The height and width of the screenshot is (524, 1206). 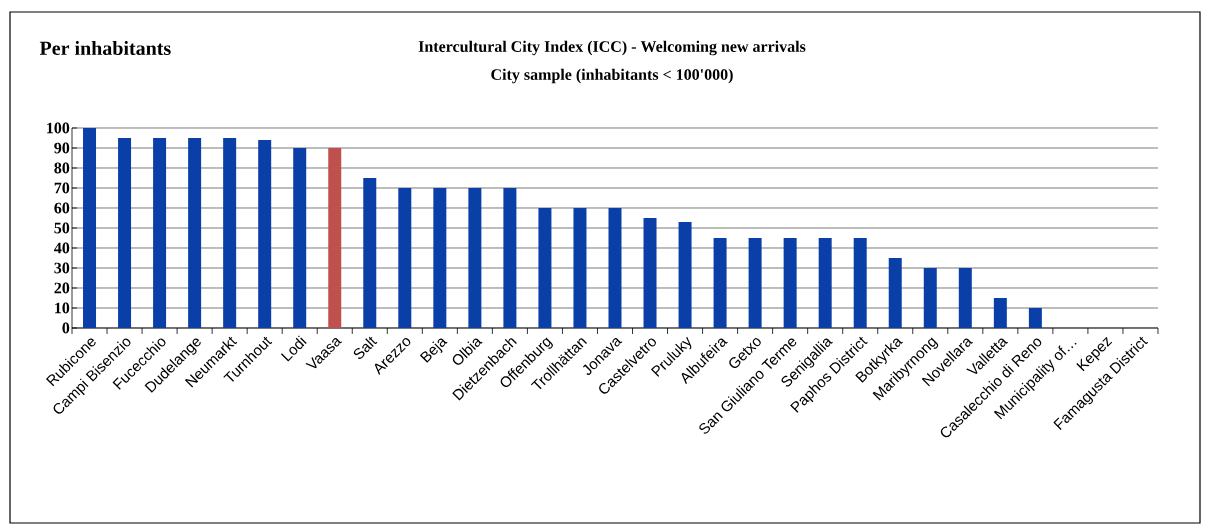 I want to click on x-tick-label: Salt, so click(x=365, y=347).